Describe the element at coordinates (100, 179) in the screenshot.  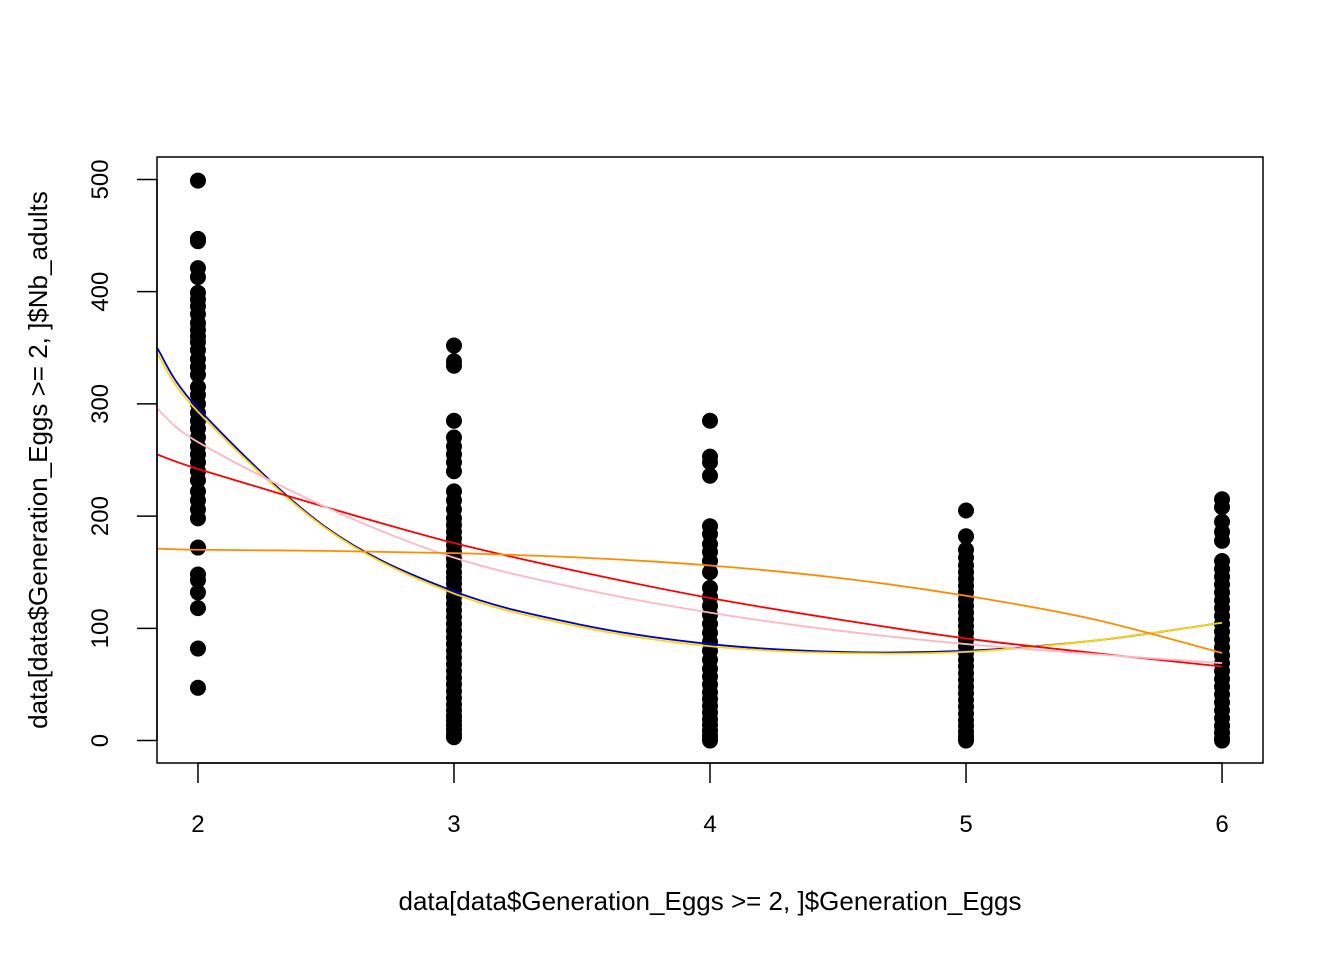
I see `y-tick-label: 500` at that location.